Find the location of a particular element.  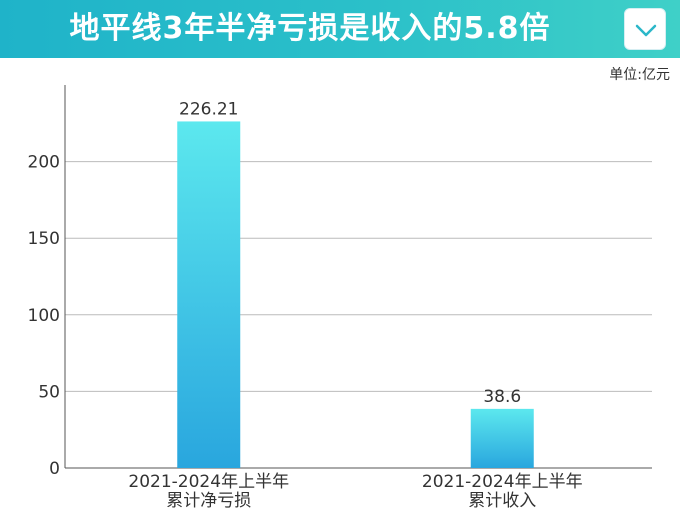

title-bar: 地平线3年半净亏损是收入的5.8倍 is located at coordinates (340, 29).